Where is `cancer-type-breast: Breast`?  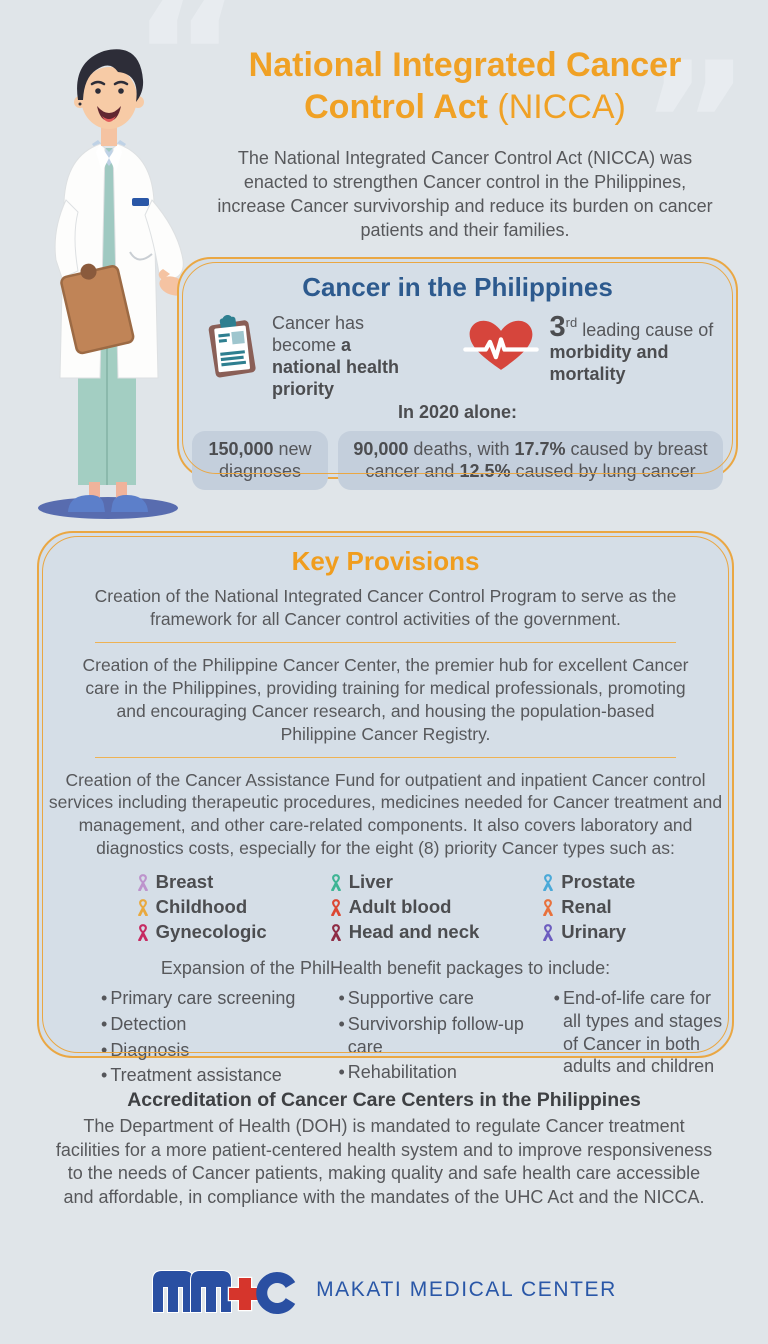
cancer-type-breast: Breast is located at coordinates (201, 882).